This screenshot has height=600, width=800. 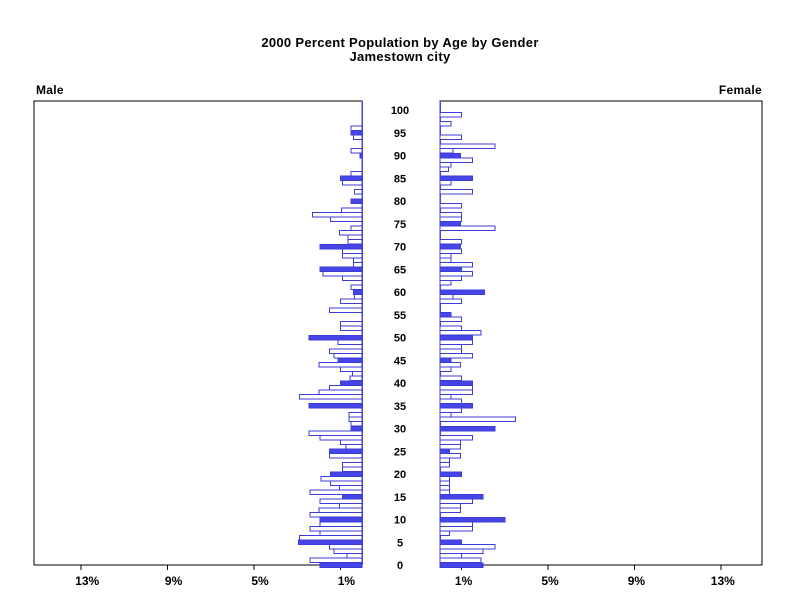 What do you see at coordinates (723, 581) in the screenshot?
I see `female-xtick-label-13%: 13%` at bounding box center [723, 581].